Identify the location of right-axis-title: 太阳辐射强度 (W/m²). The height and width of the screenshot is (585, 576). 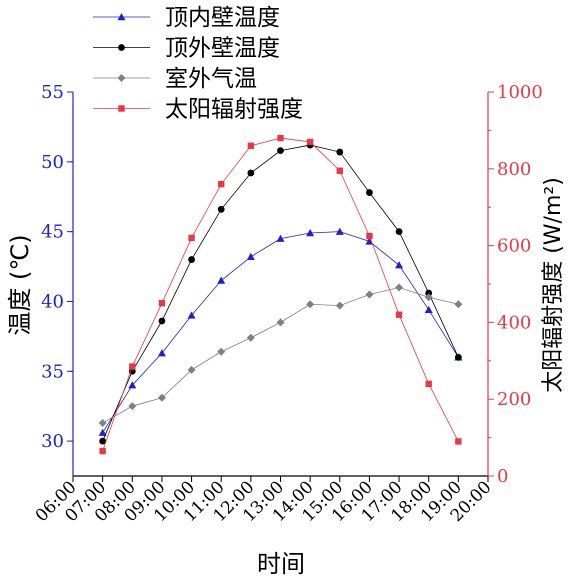
(553, 285).